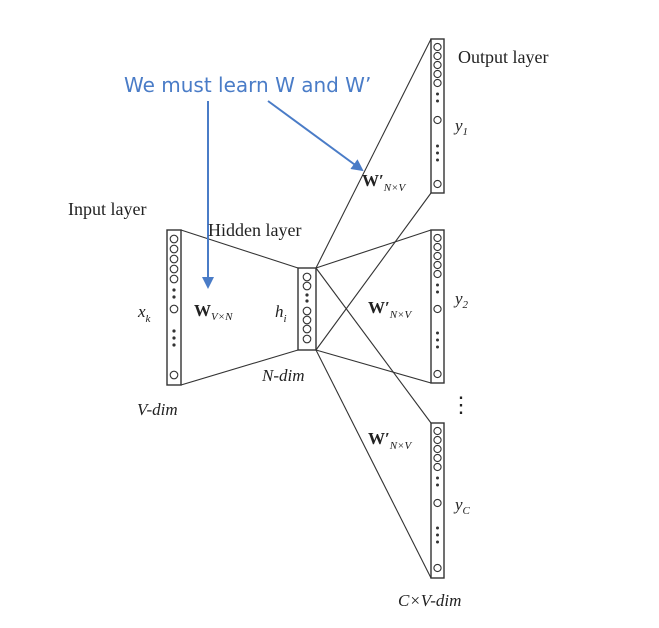 The image size is (659, 628). I want to click on wprime-subscript-3: N×V, so click(401, 446).